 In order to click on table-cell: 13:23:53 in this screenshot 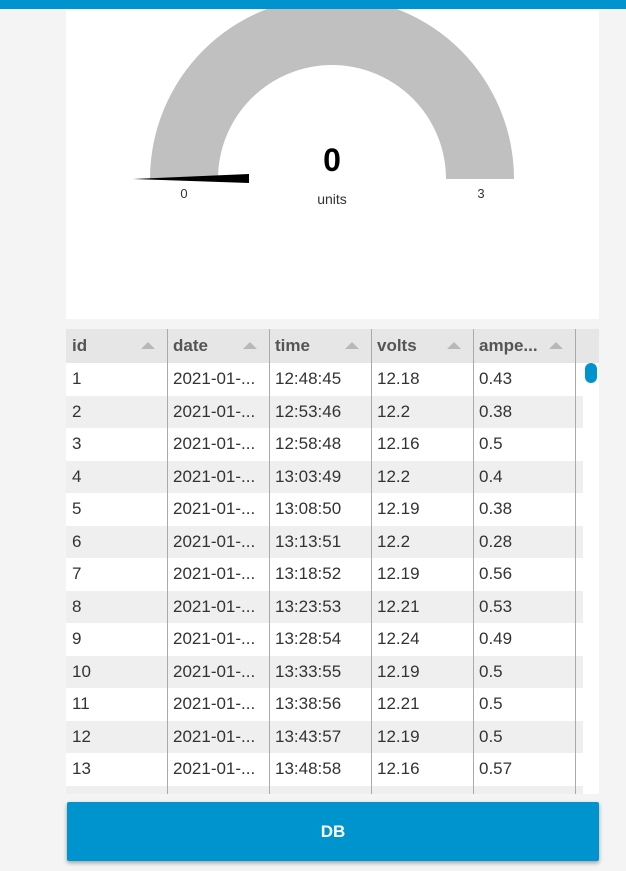, I will do `click(321, 606)`.